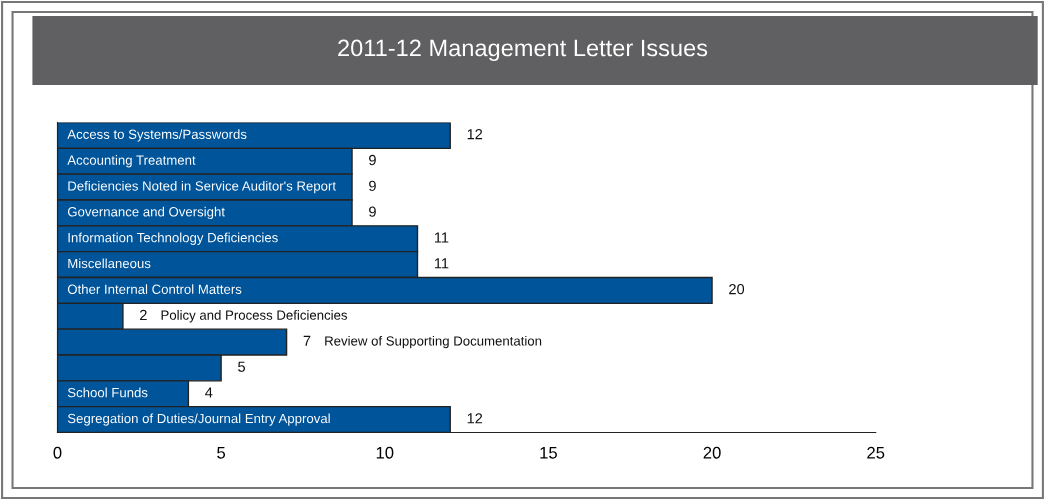 The height and width of the screenshot is (500, 1045). I want to click on x-tick-label: 20, so click(712, 452).